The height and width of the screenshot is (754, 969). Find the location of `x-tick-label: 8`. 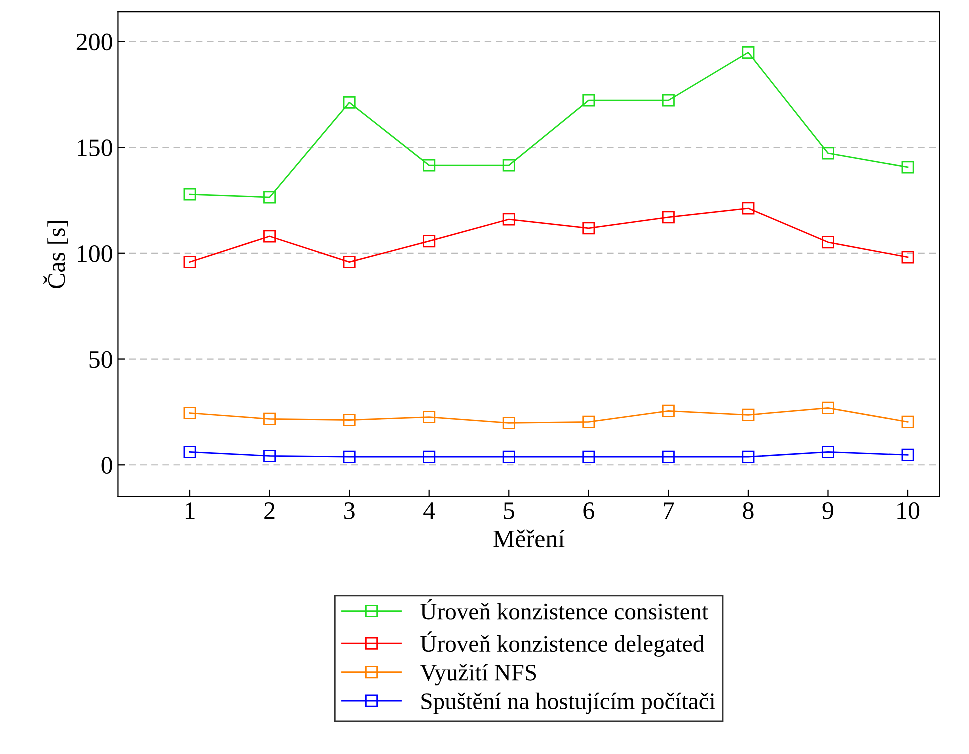

x-tick-label: 8 is located at coordinates (748, 511).